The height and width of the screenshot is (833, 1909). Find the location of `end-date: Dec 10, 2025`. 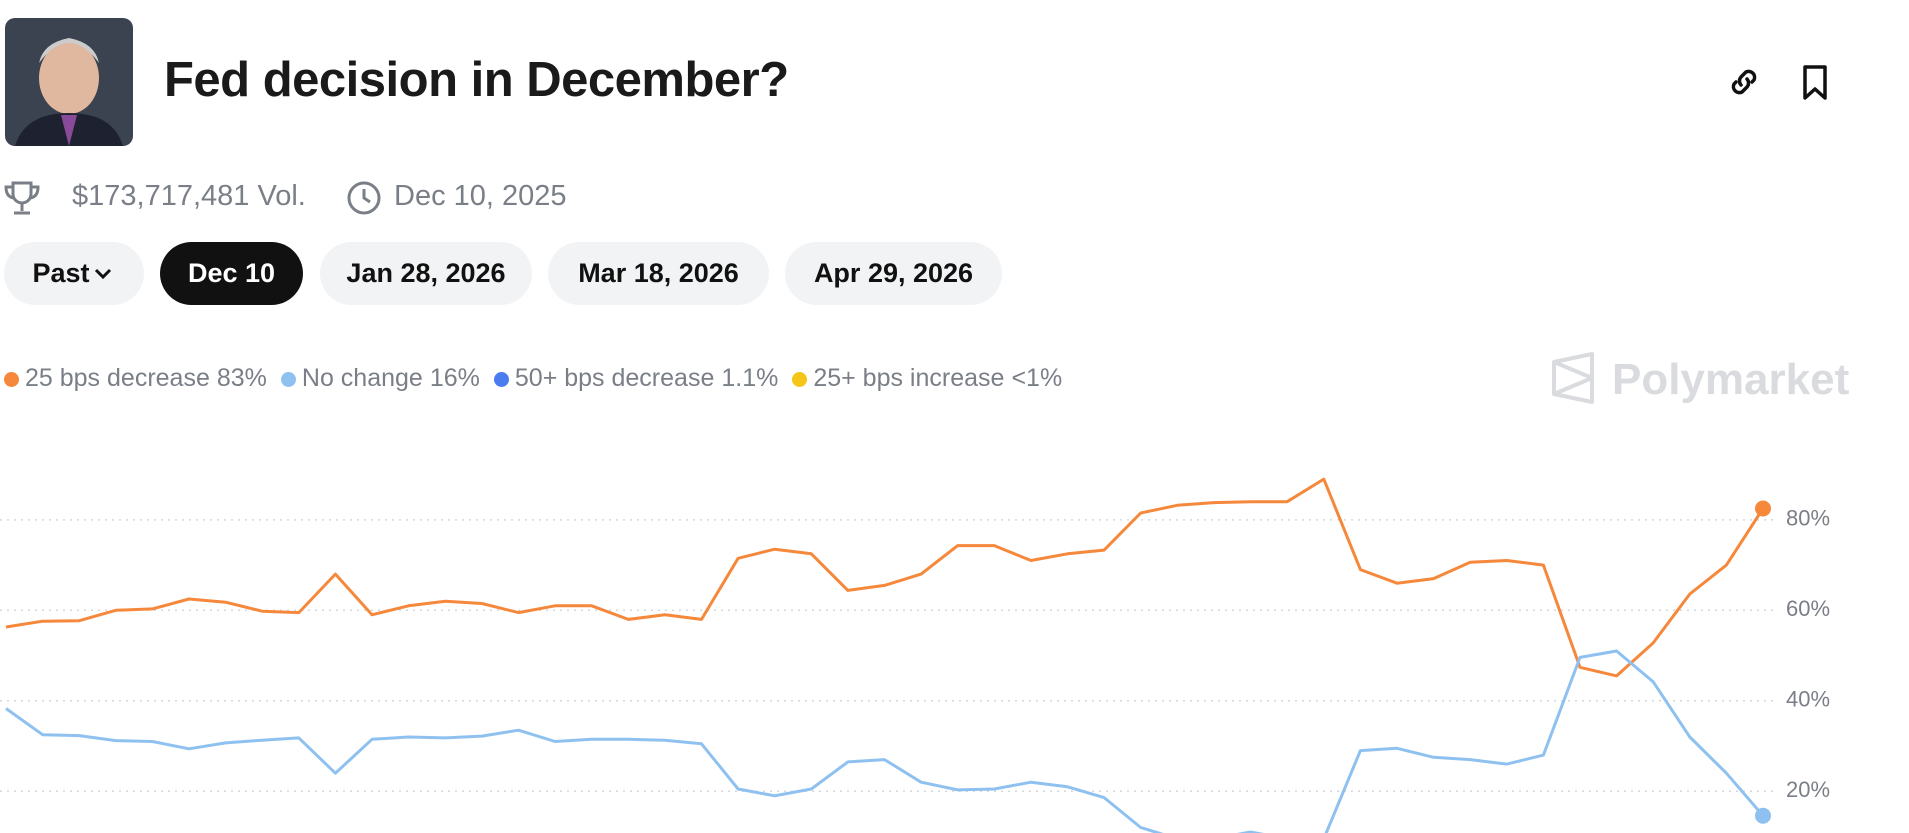

end-date: Dec 10, 2025 is located at coordinates (480, 196).